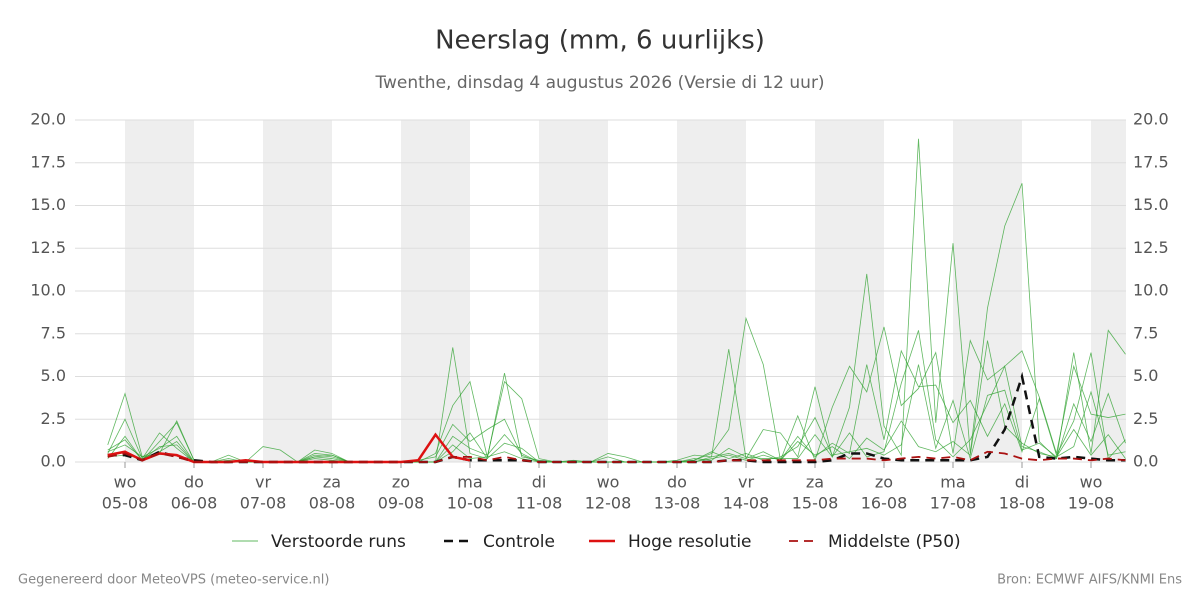  Describe the element at coordinates (608, 503) in the screenshot. I see `x-tick-label: 12-08` at that location.